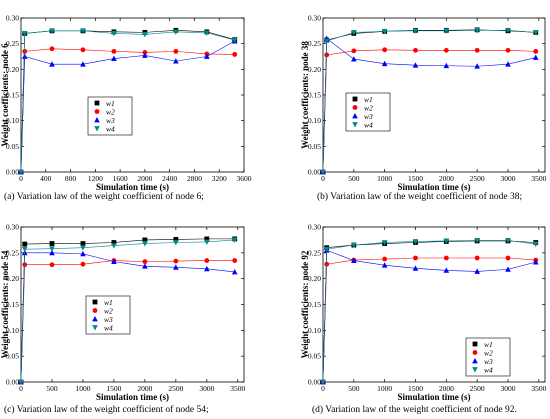 This screenshot has height=419, width=550. What do you see at coordinates (110, 103) in the screenshot?
I see `legend-label: w1` at bounding box center [110, 103].